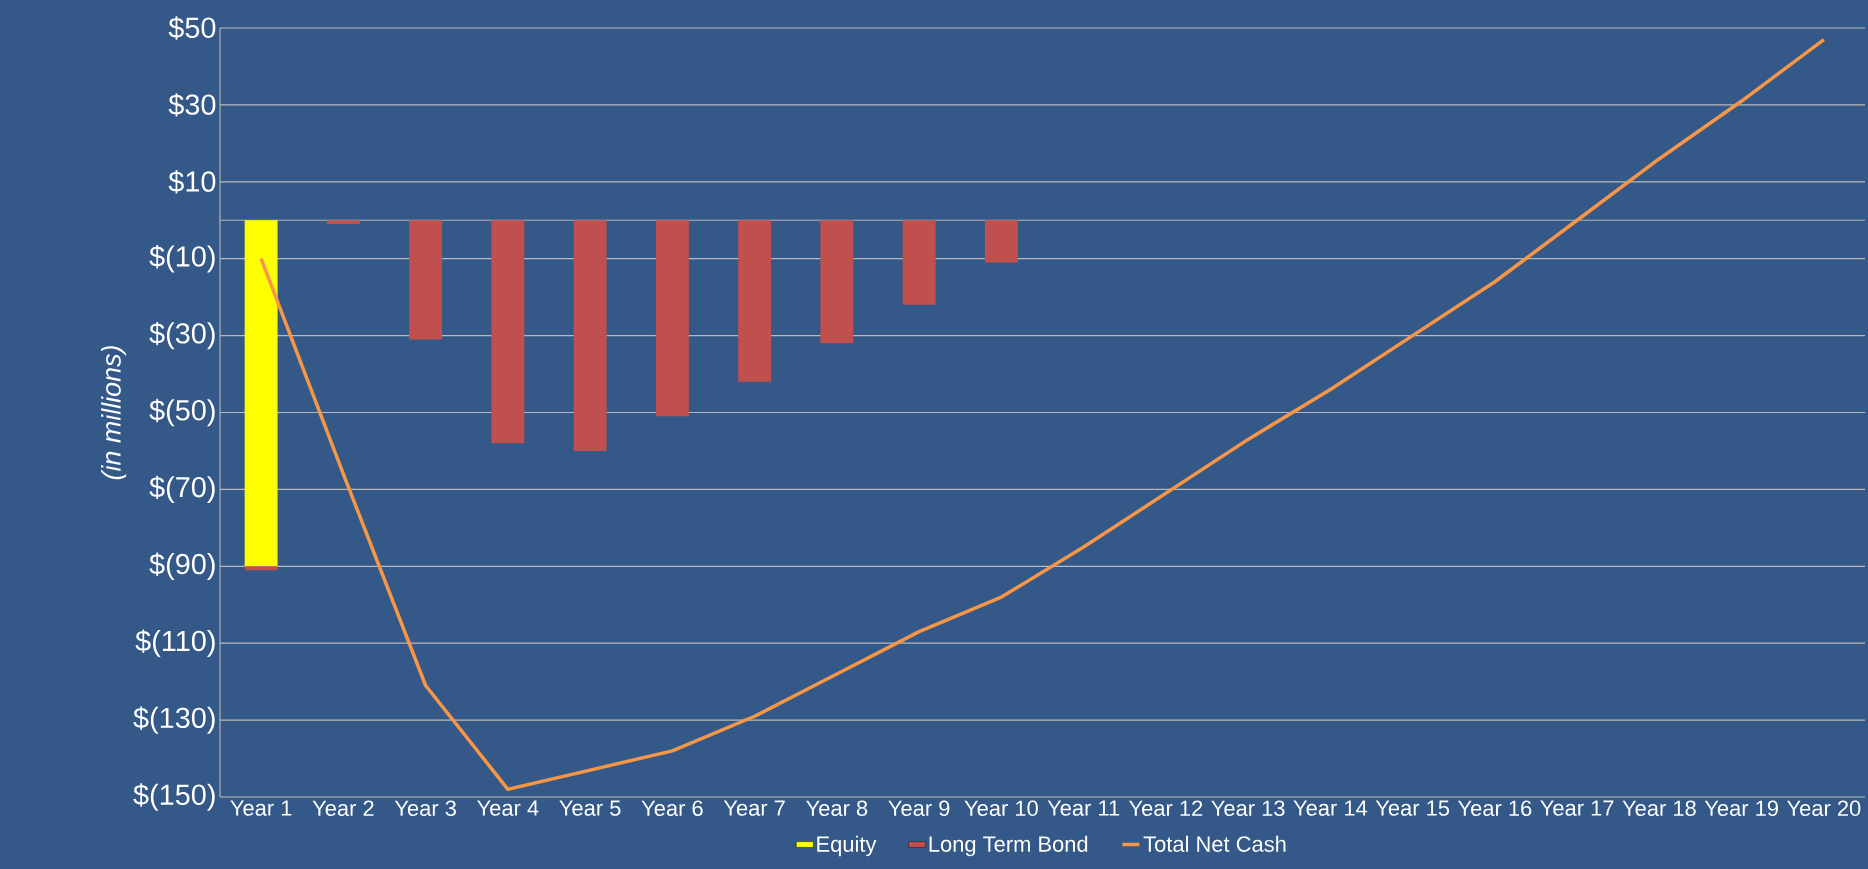  Describe the element at coordinates (182, 489) in the screenshot. I see `y-tick-label: $(70)` at that location.